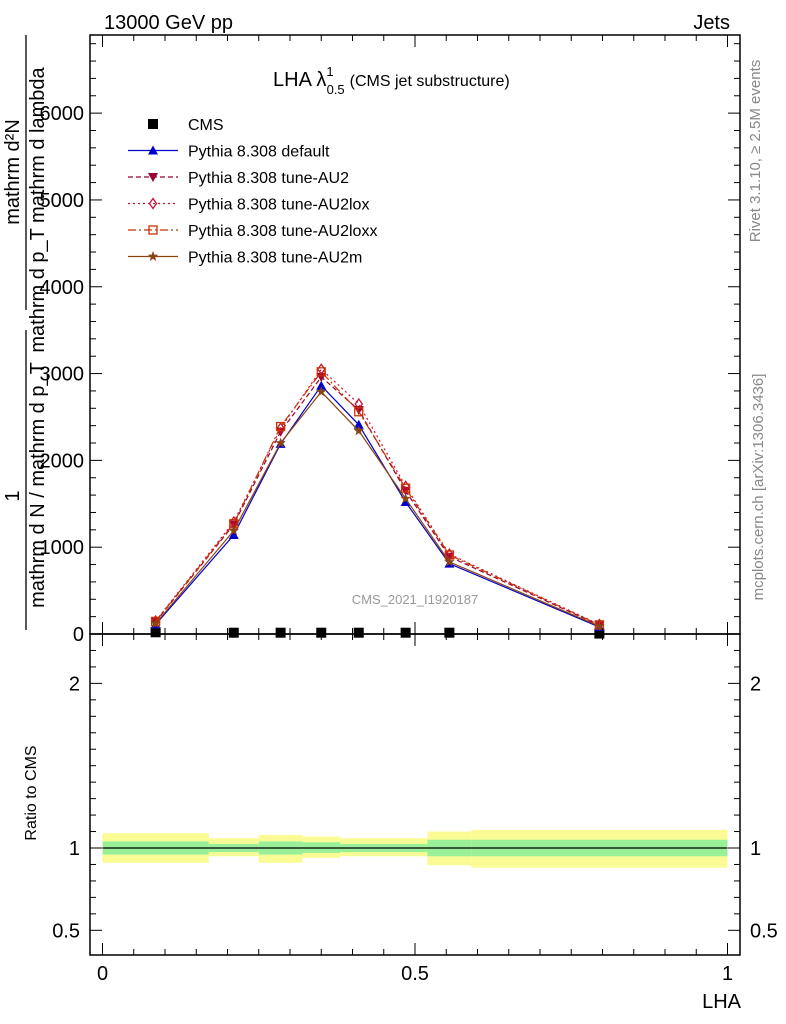 The image size is (786, 1024). I want to click on legend-label: CMS, so click(206, 125).